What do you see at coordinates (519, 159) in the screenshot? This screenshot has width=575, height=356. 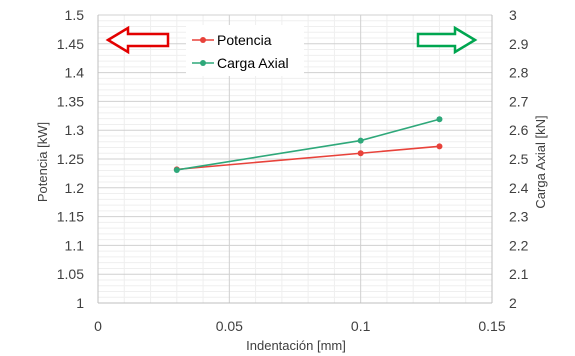 I see `y-right-tick-label: 2.5` at bounding box center [519, 159].